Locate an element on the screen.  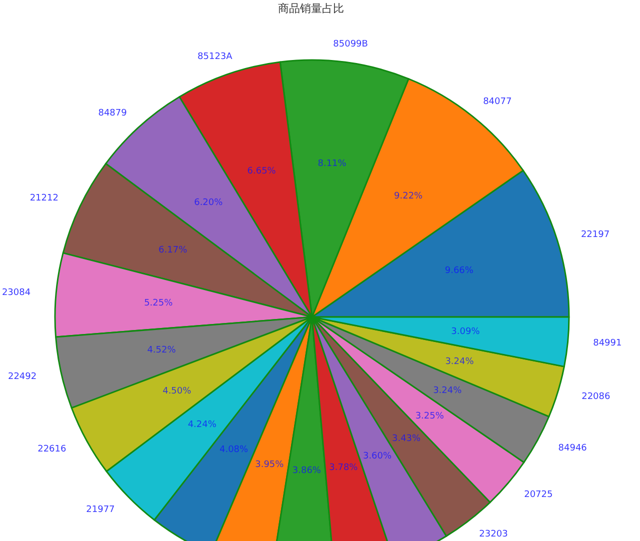
title: 商品销量占比 is located at coordinates (311, 8).